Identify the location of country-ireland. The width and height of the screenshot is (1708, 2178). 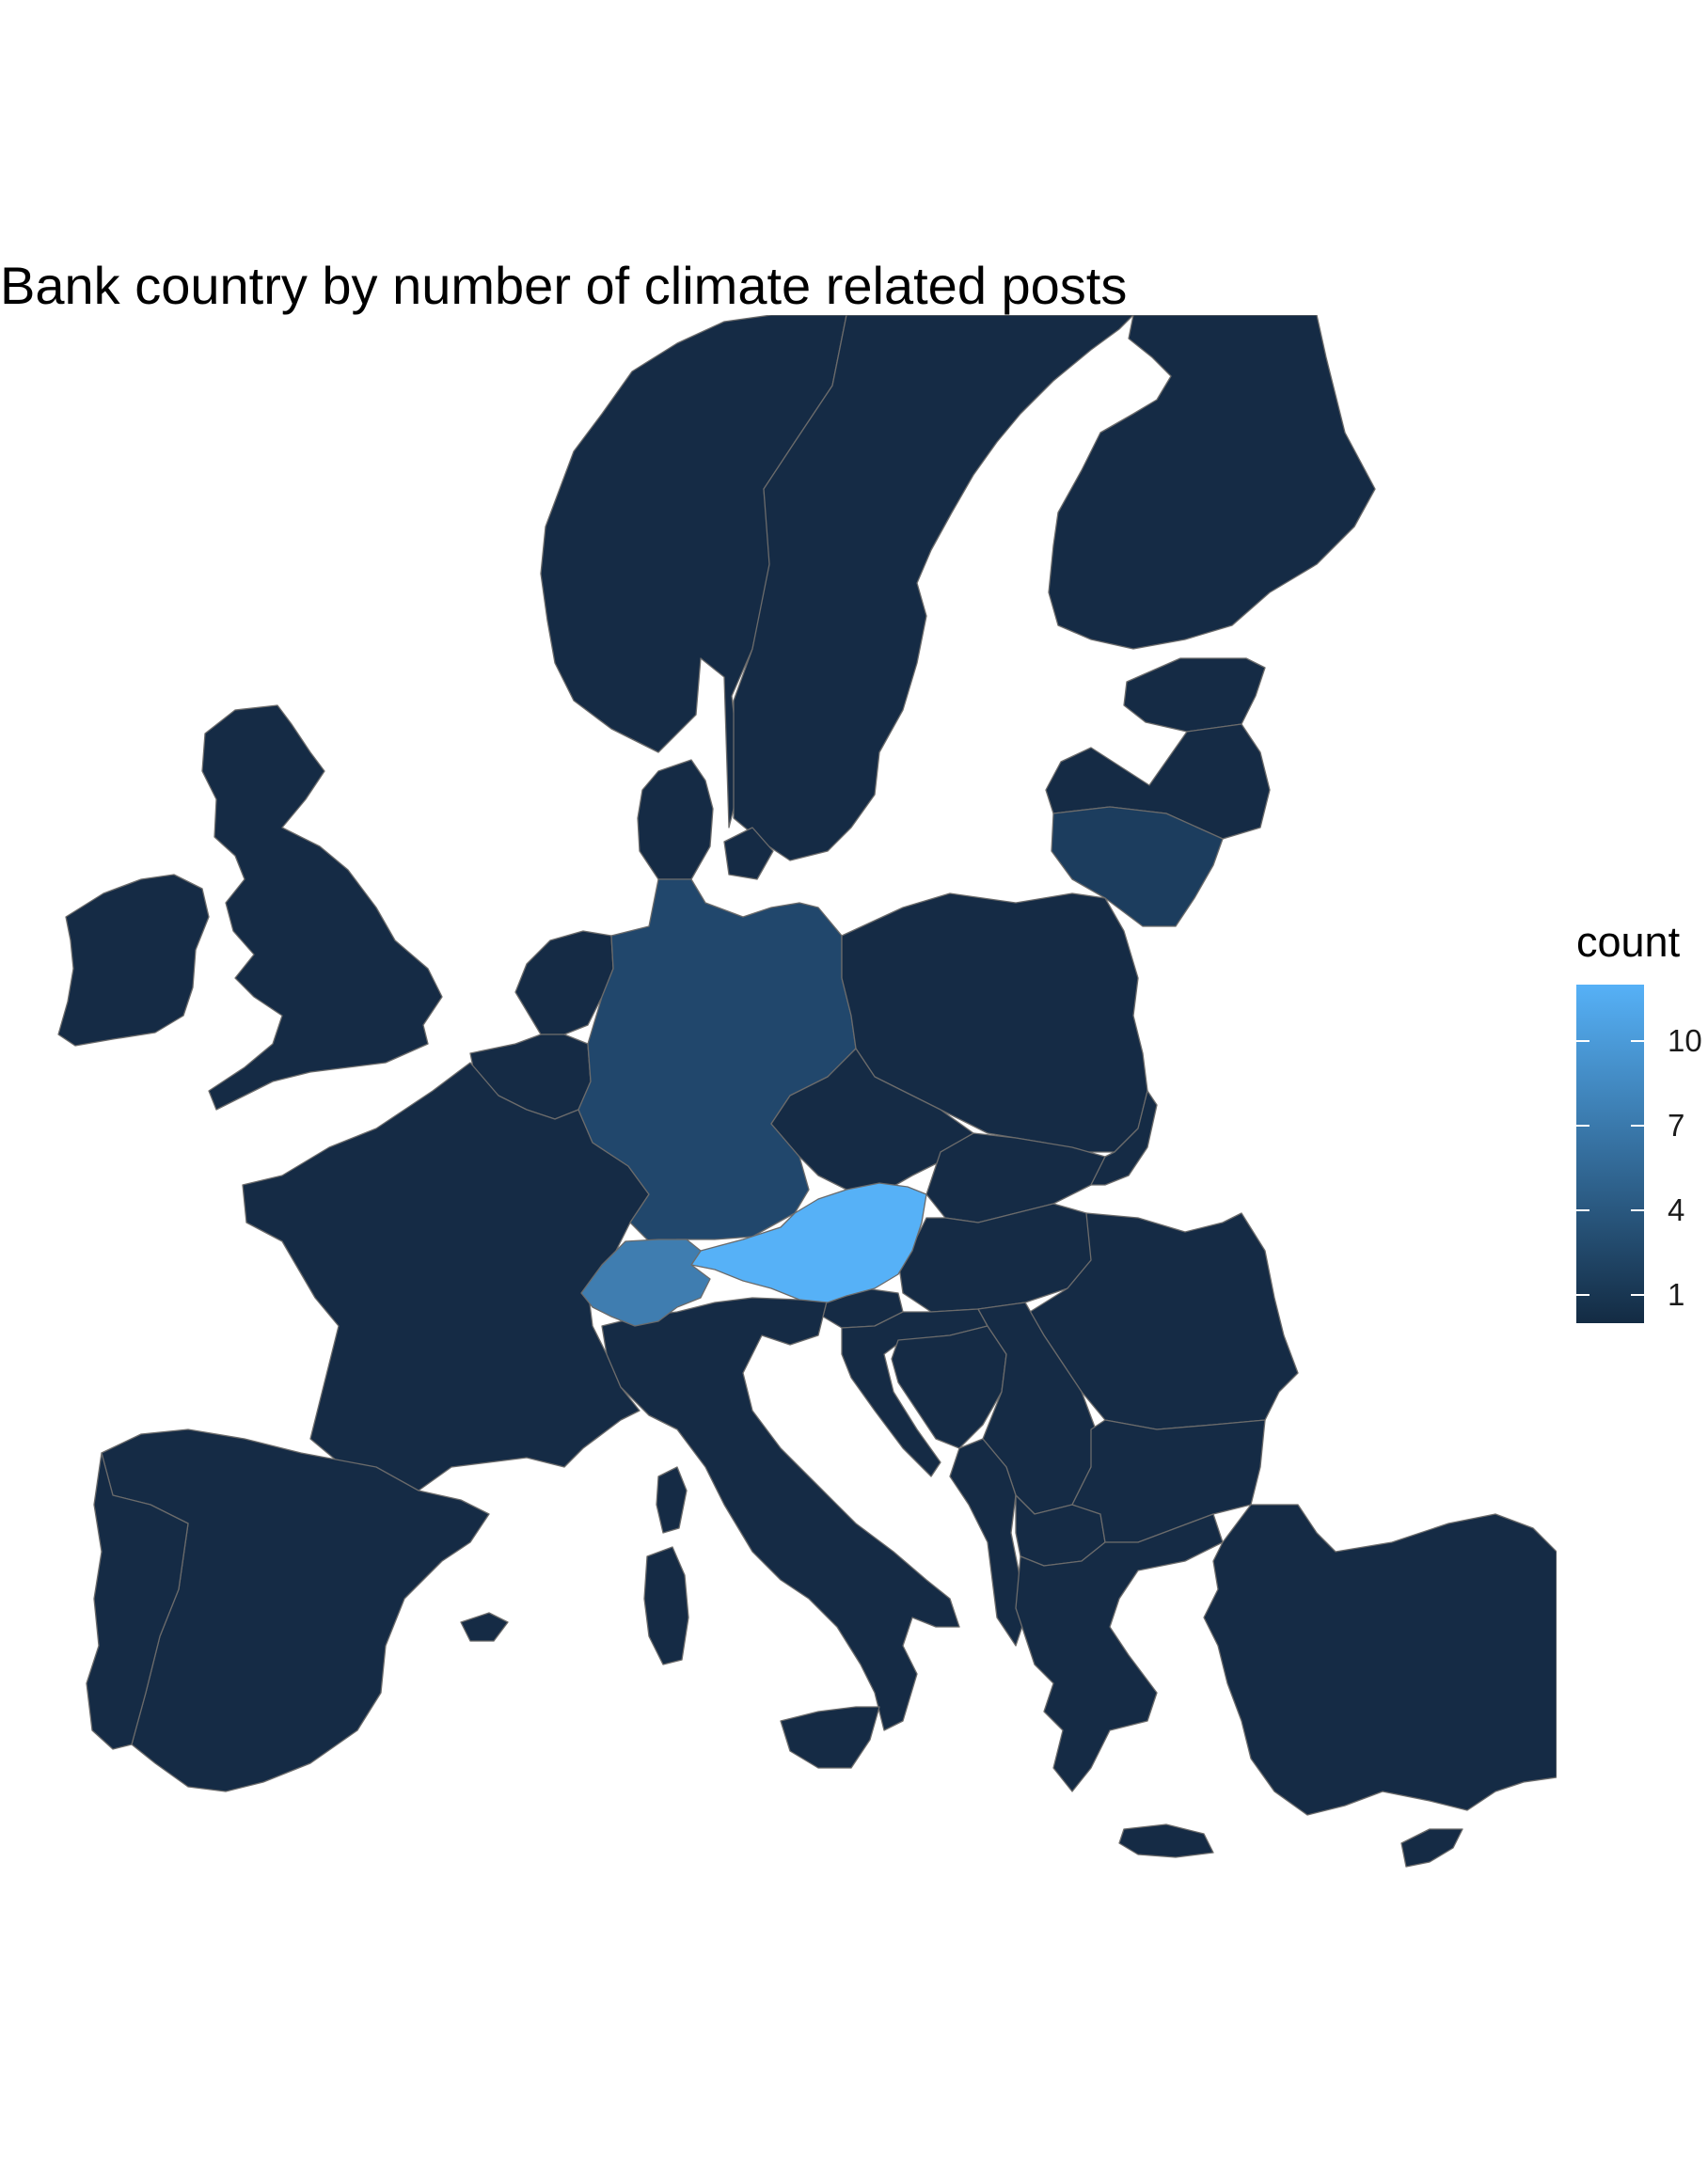
(133, 961).